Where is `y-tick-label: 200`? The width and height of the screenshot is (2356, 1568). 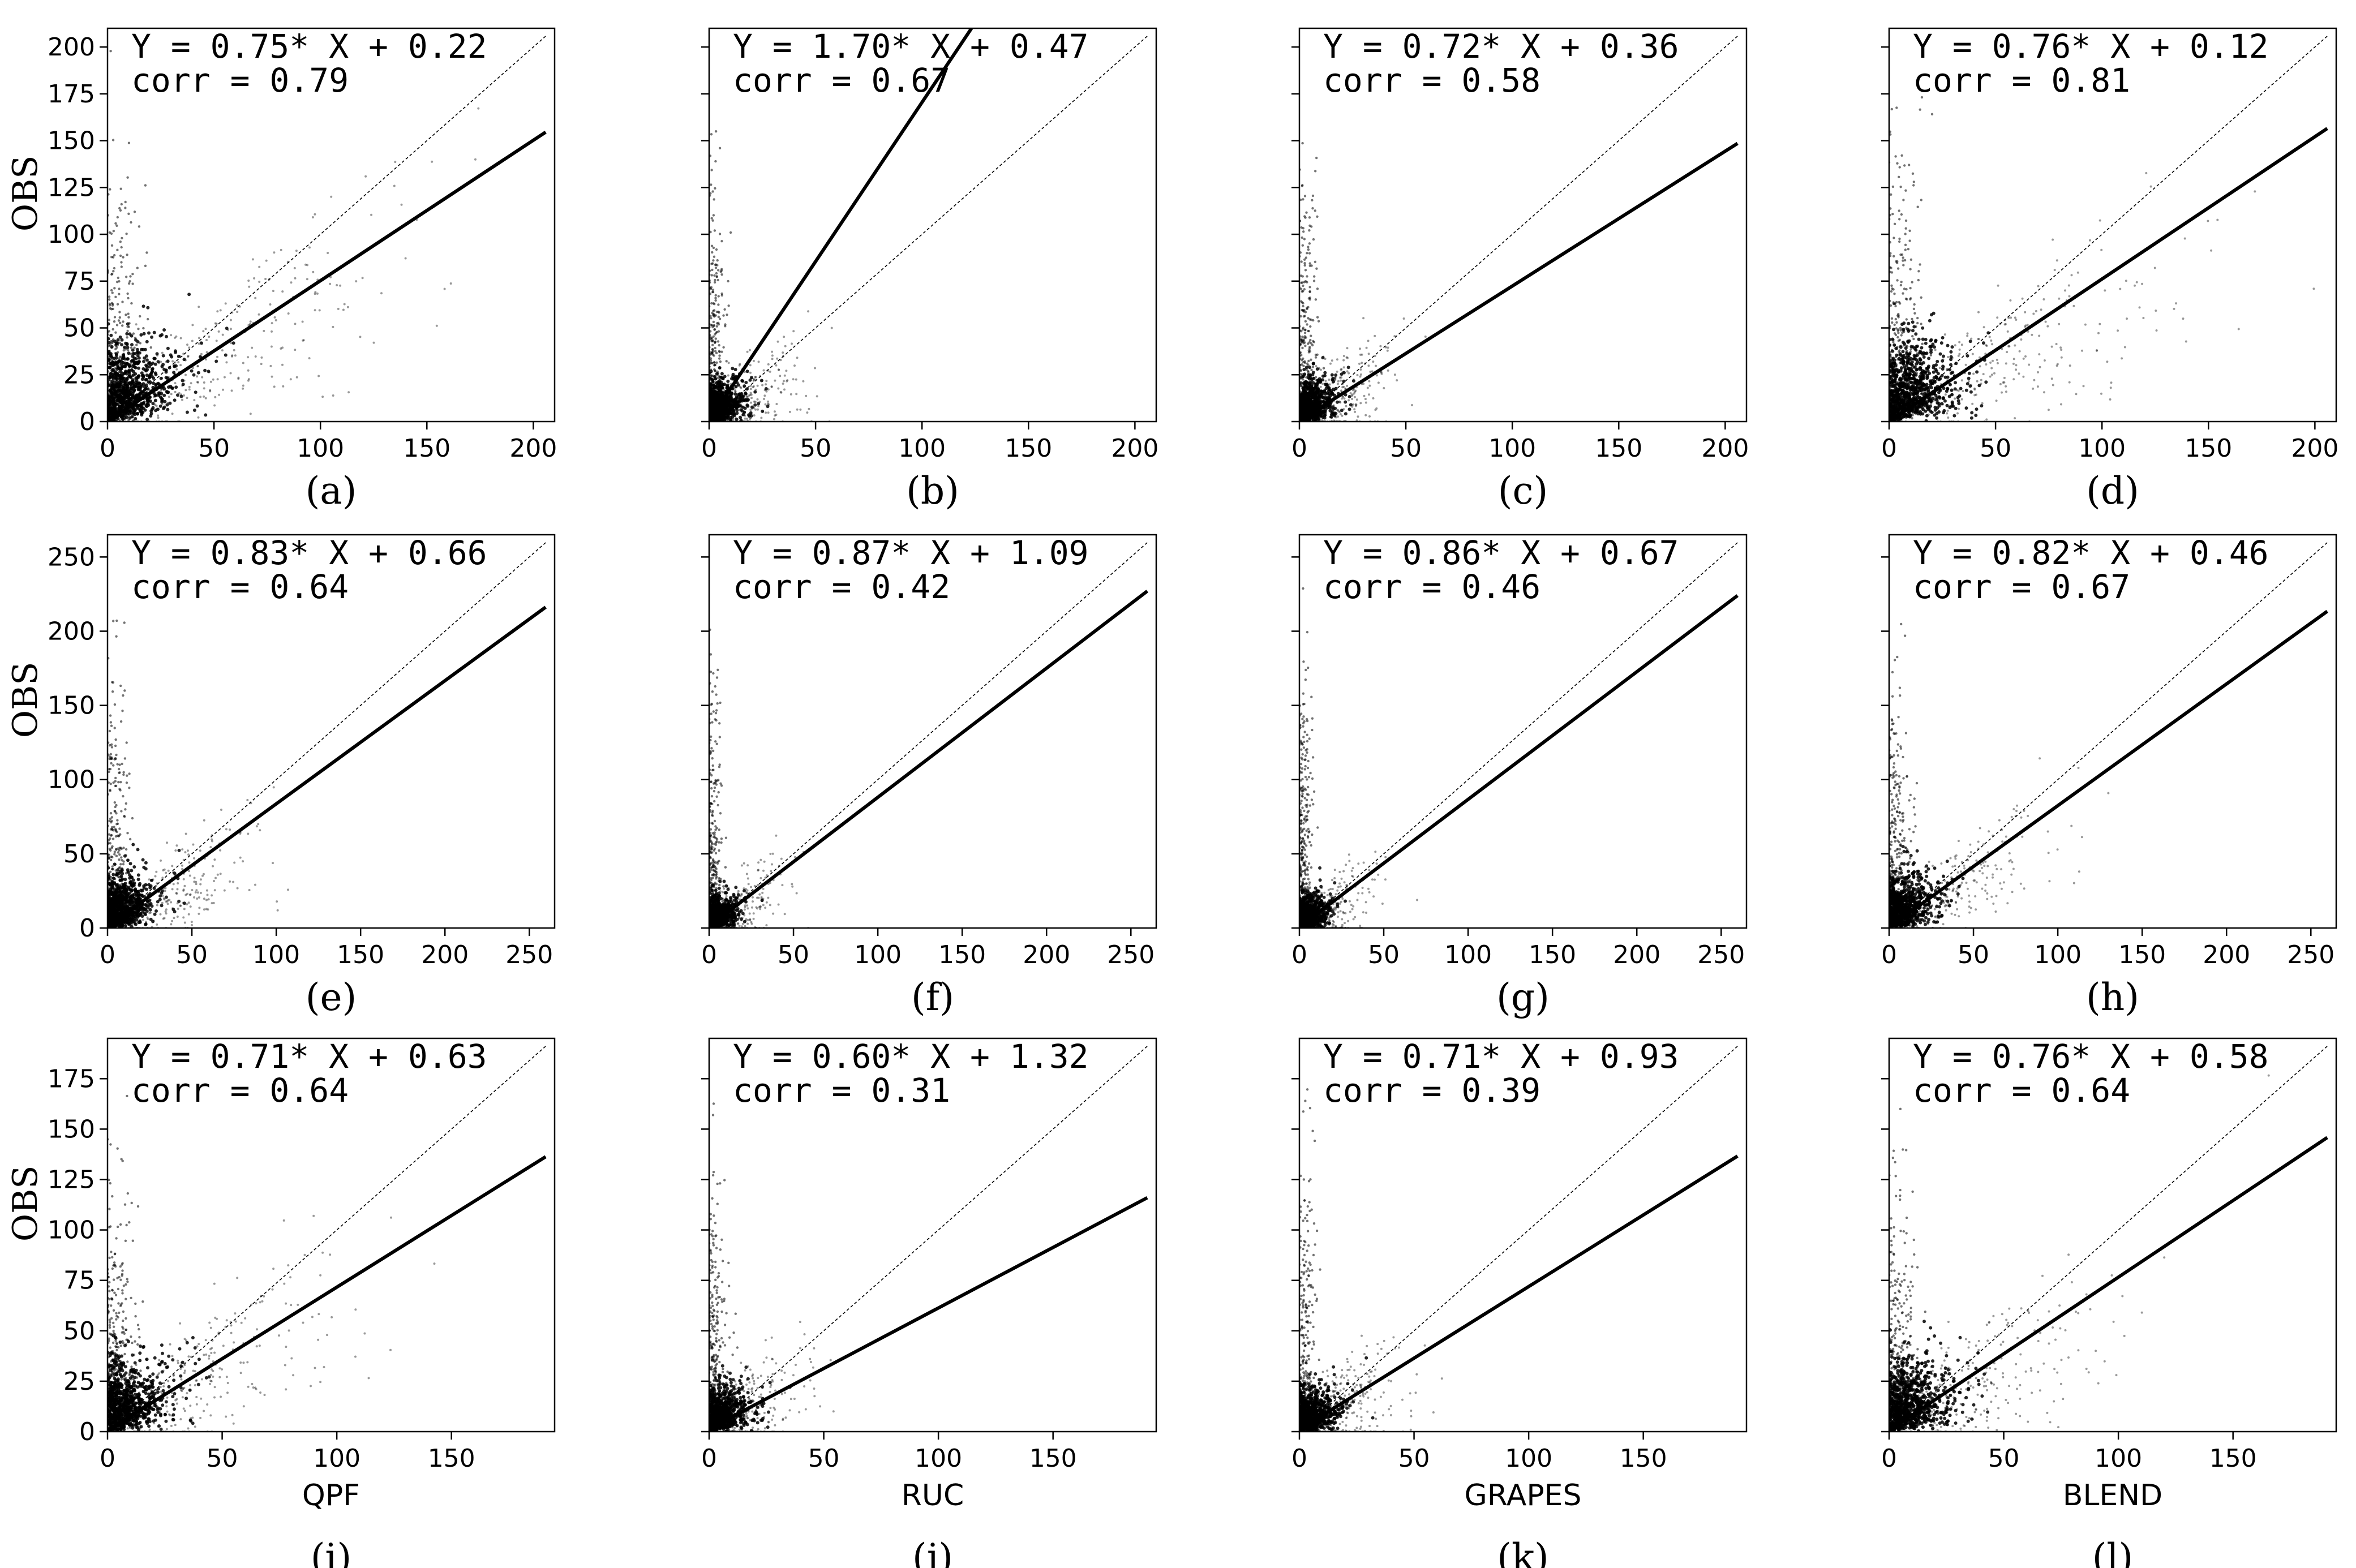
y-tick-label: 200 is located at coordinates (71, 47).